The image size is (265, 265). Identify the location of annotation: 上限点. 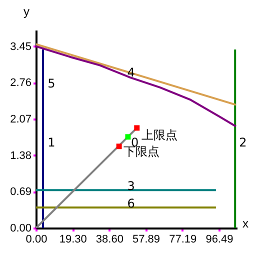
(159, 135).